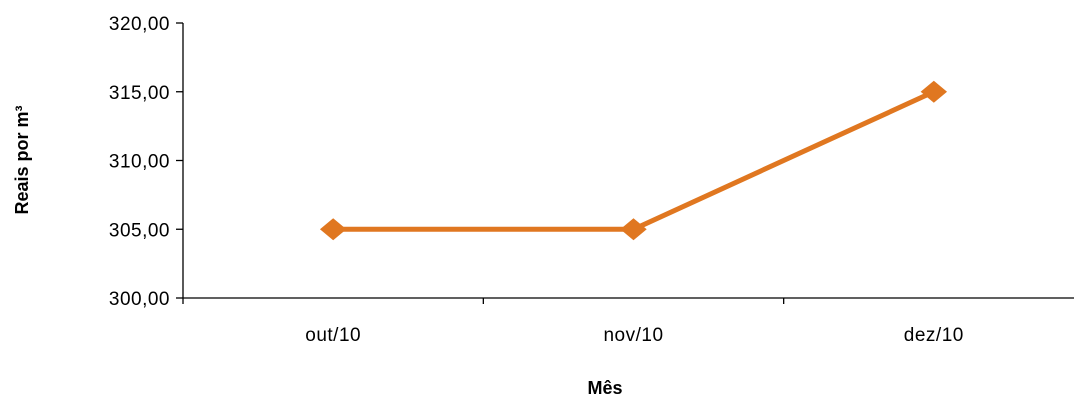 The width and height of the screenshot is (1074, 405). What do you see at coordinates (633, 335) in the screenshot?
I see `x-tick-label: nov/10` at bounding box center [633, 335].